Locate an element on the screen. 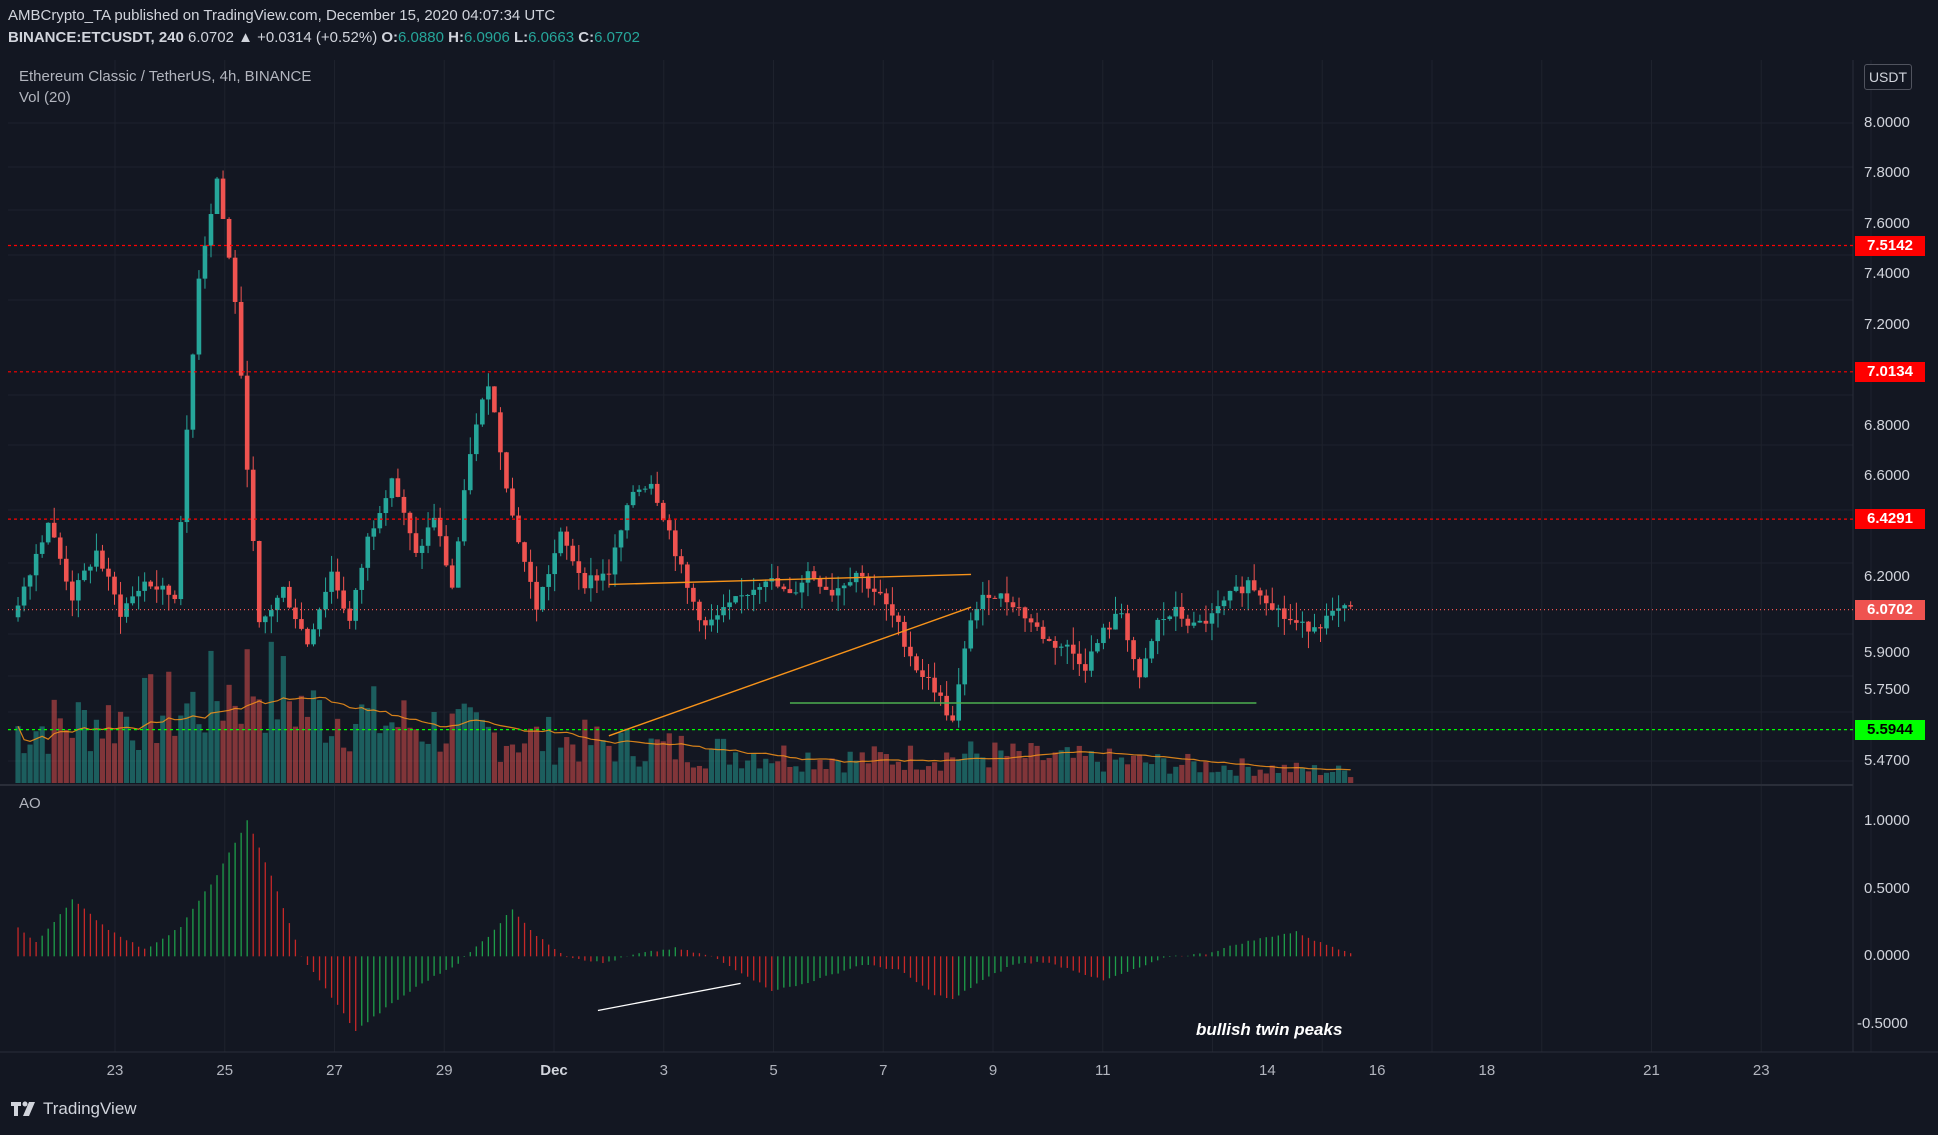  volume-legend: Vol (20) is located at coordinates (45, 97).